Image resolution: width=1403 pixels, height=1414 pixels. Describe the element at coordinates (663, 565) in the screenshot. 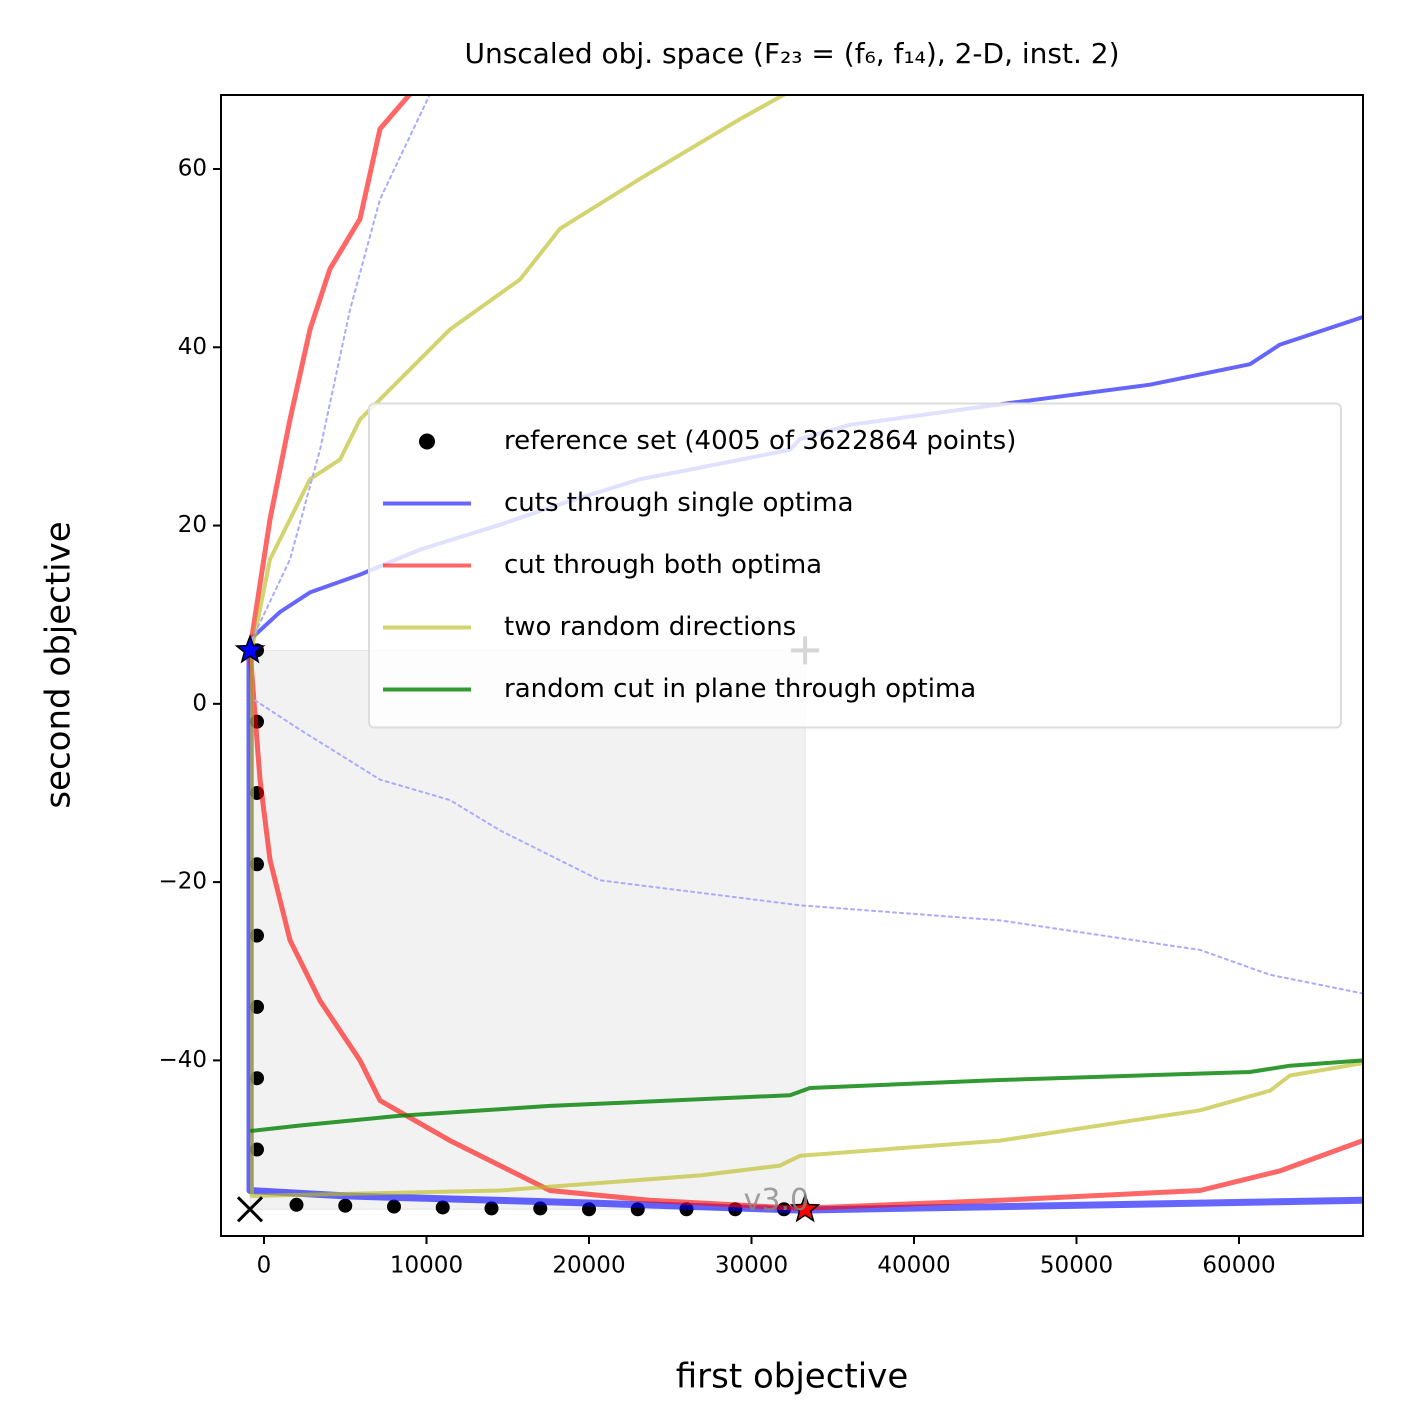

I see `legend-label: cut through both optima` at that location.